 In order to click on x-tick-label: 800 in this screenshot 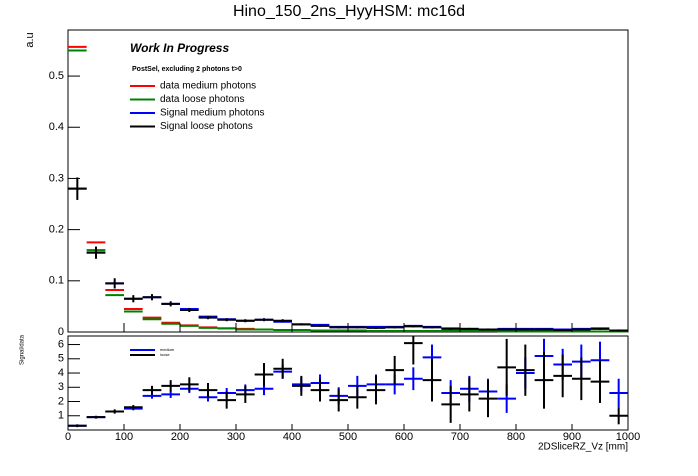, I will do `click(516, 437)`.